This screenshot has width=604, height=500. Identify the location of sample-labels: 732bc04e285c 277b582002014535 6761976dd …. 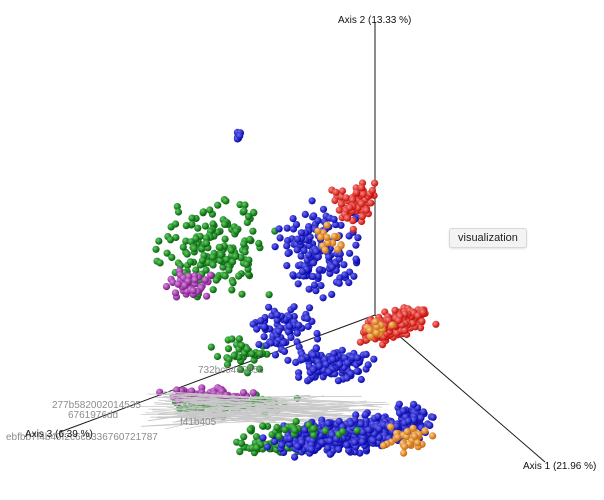
(135, 404).